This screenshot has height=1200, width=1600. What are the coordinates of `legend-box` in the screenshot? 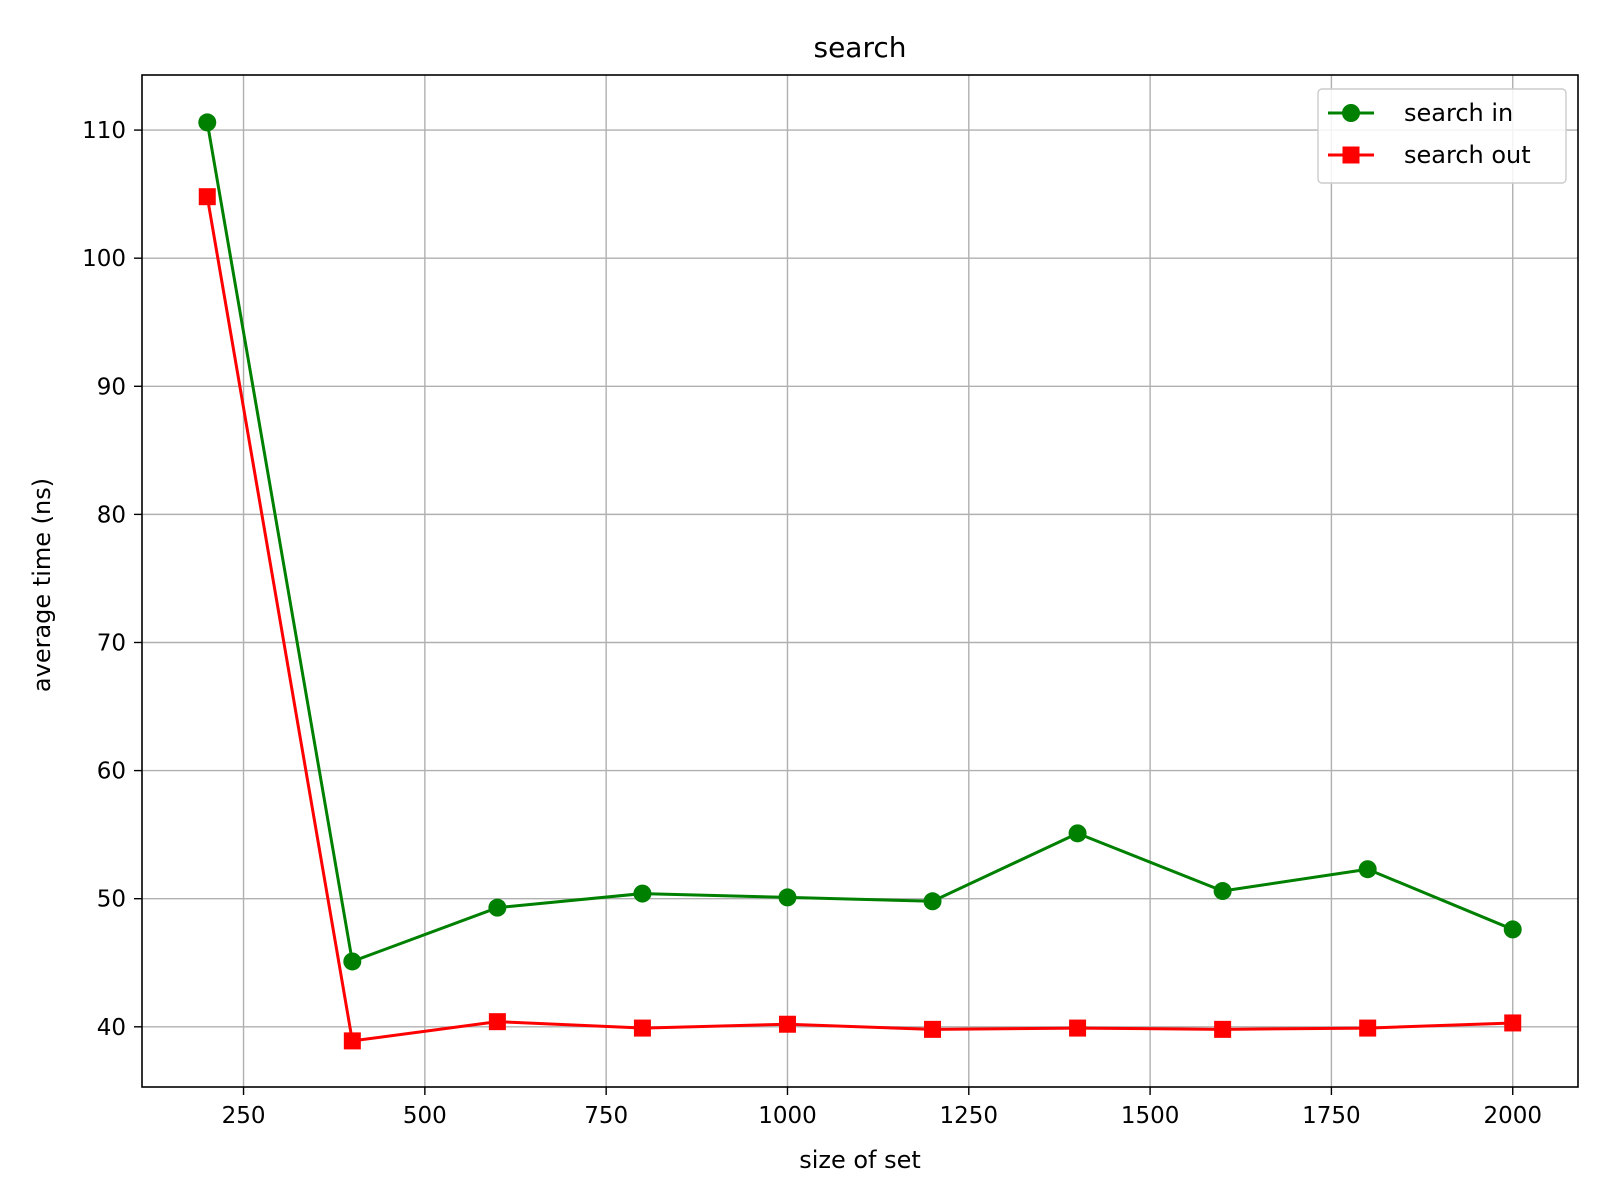 It's located at (1442, 136).